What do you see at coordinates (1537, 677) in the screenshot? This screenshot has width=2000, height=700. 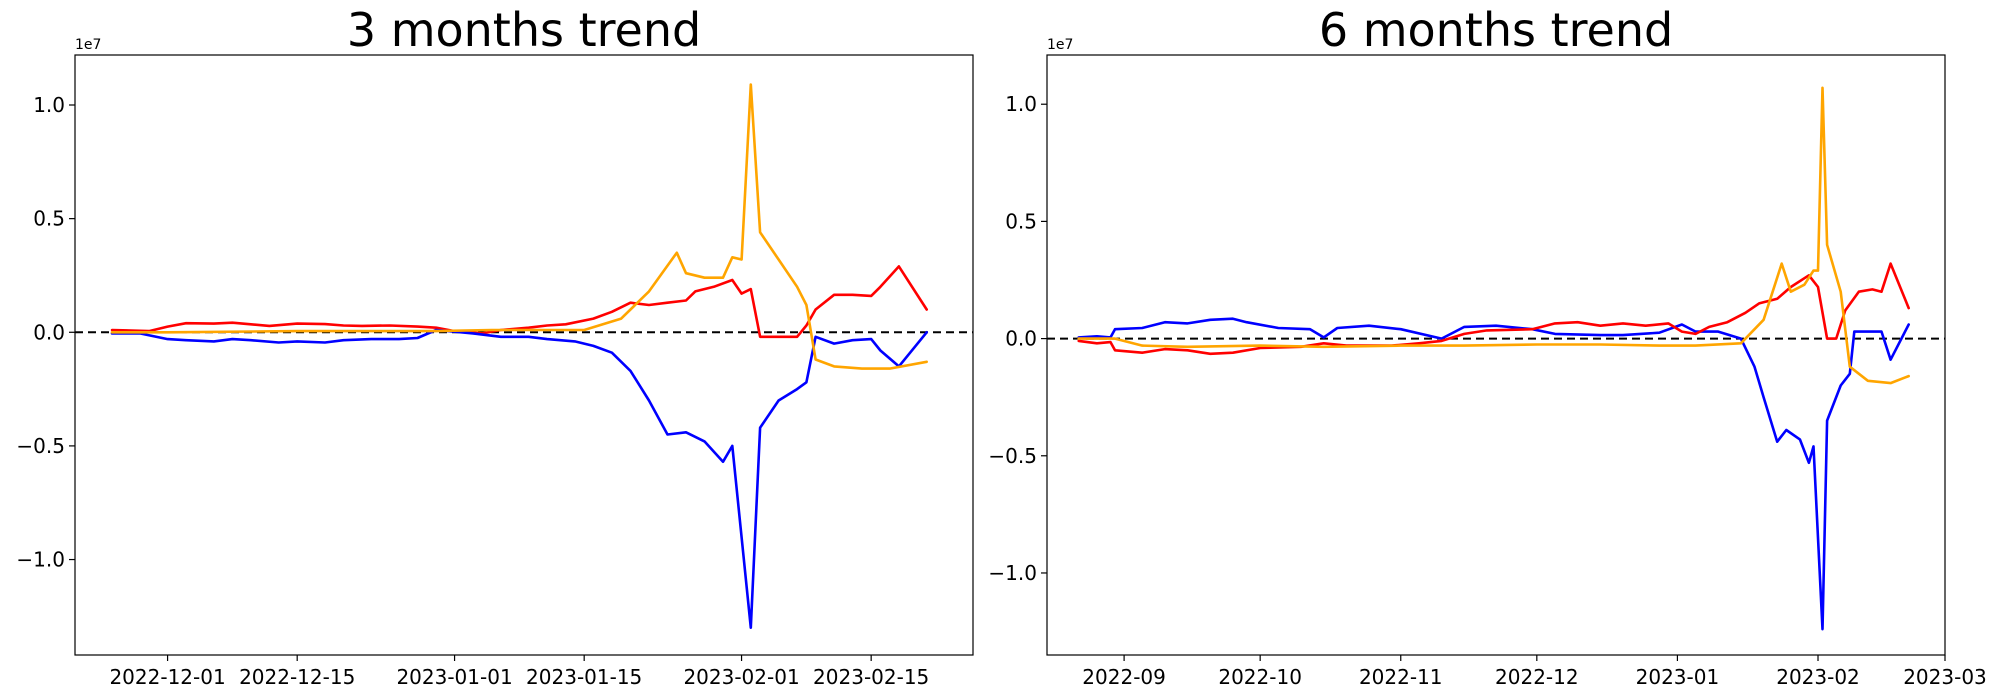 I see `x-tick-label: 2022-12` at bounding box center [1537, 677].